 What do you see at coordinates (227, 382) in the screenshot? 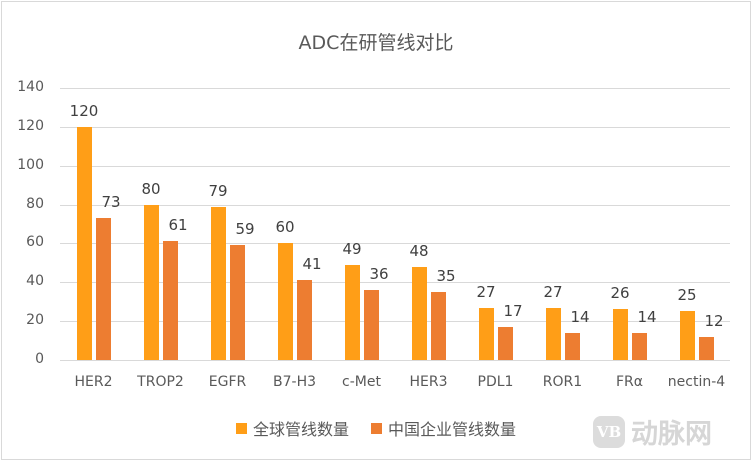
I see `x-tick-label: EGFR` at bounding box center [227, 382].